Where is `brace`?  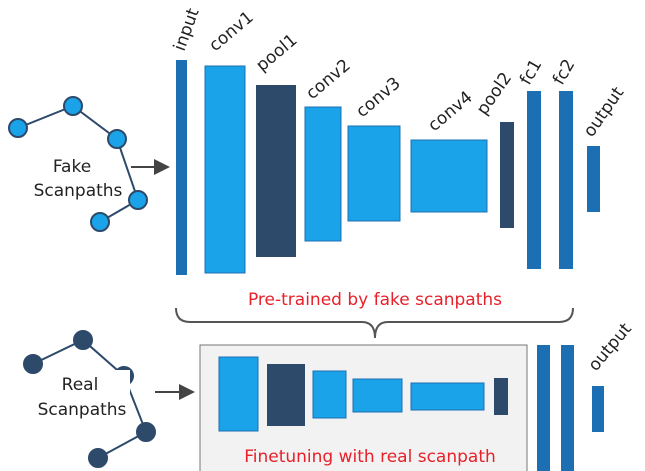 brace is located at coordinates (374, 323).